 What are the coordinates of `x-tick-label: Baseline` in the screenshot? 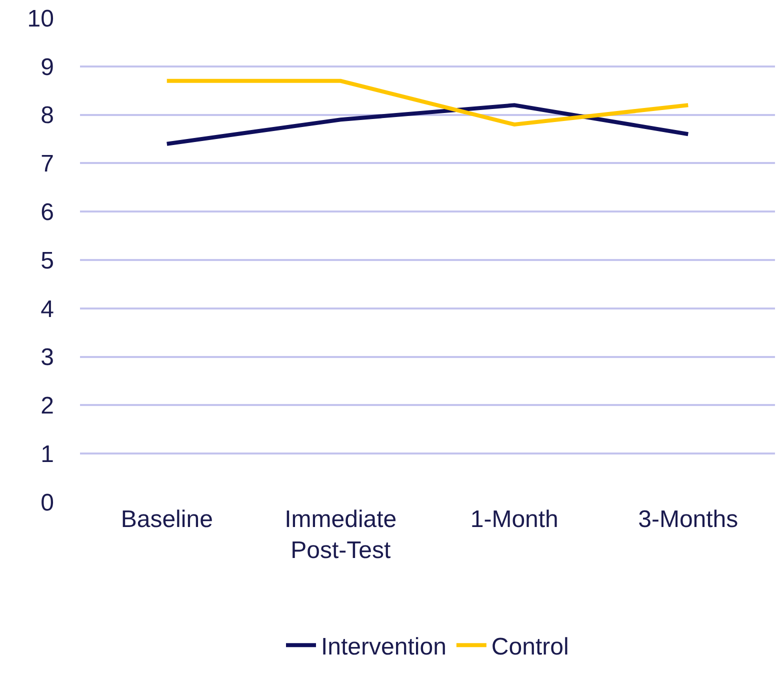 It's located at (166, 519).